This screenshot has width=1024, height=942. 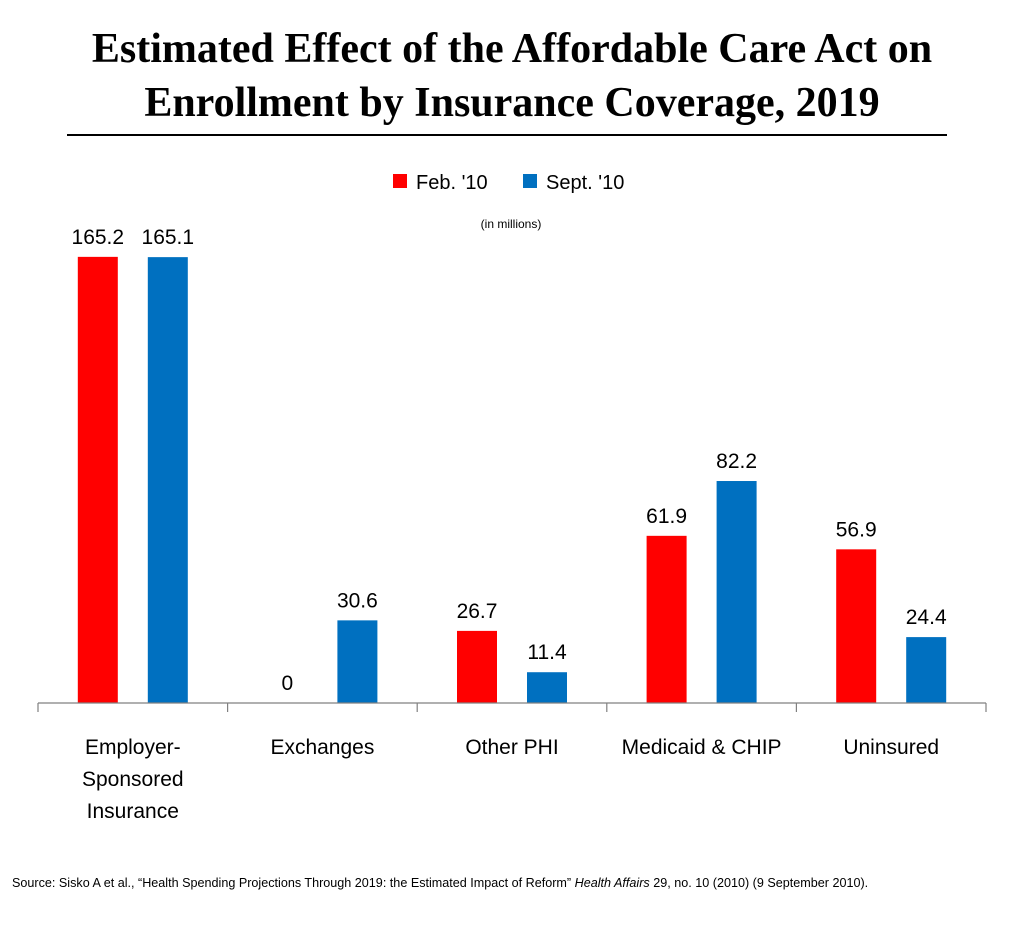 What do you see at coordinates (133, 779) in the screenshot?
I see `tick-label-employer-sponsored-insurance-2: Sponsored` at bounding box center [133, 779].